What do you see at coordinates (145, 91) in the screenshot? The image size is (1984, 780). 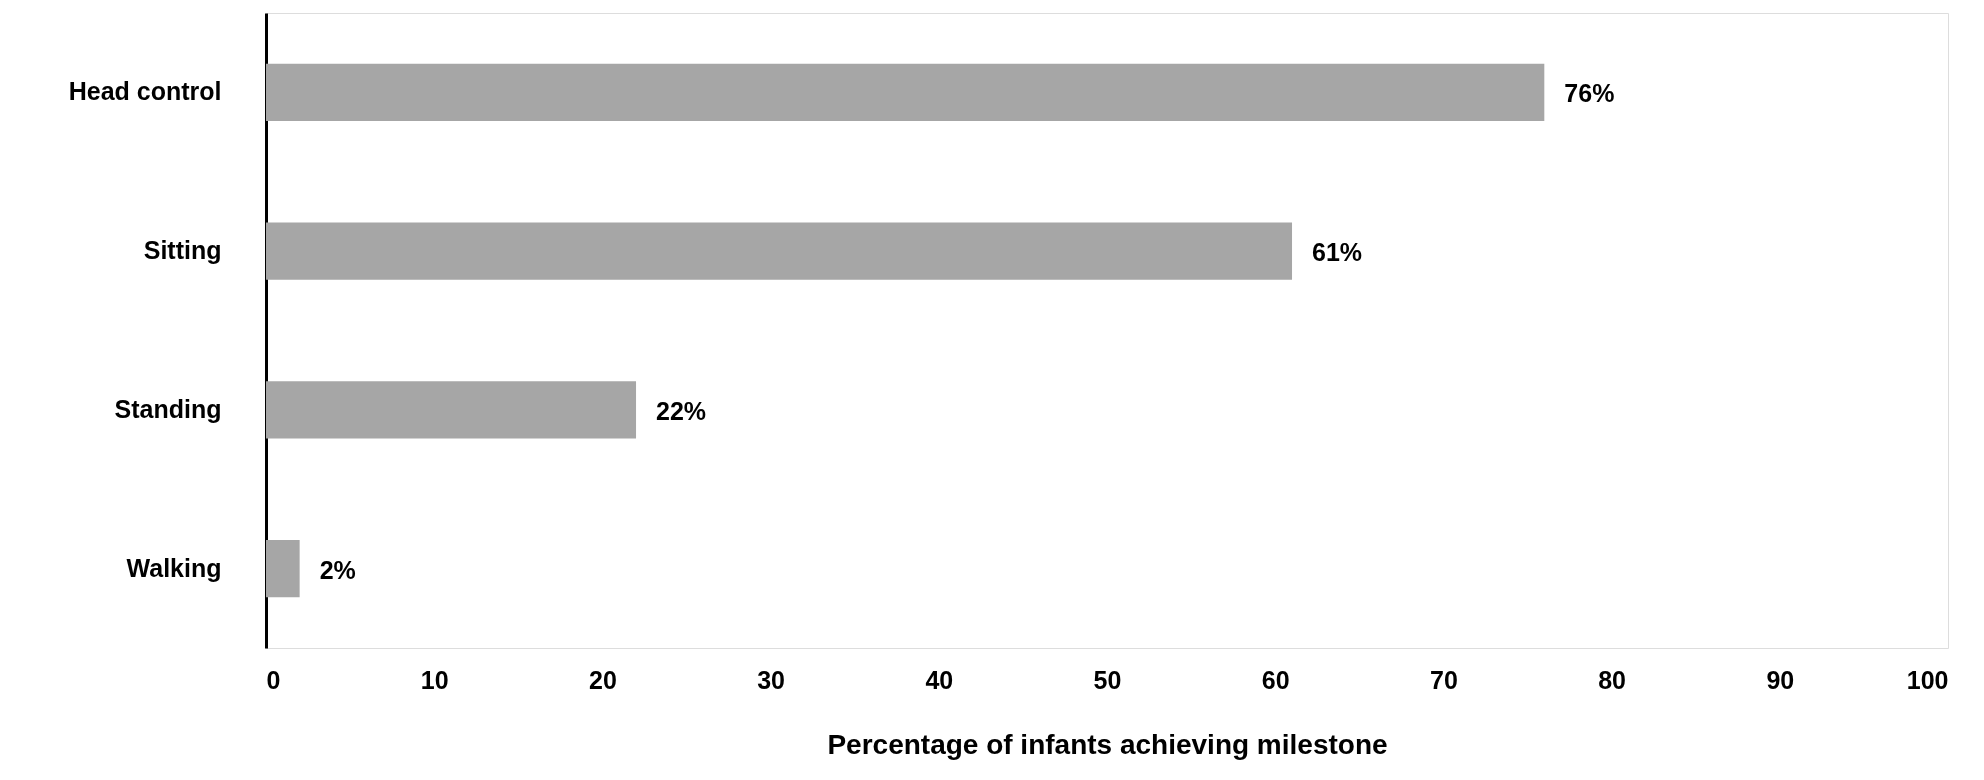 I see `y-tick-label: Head control` at bounding box center [145, 91].